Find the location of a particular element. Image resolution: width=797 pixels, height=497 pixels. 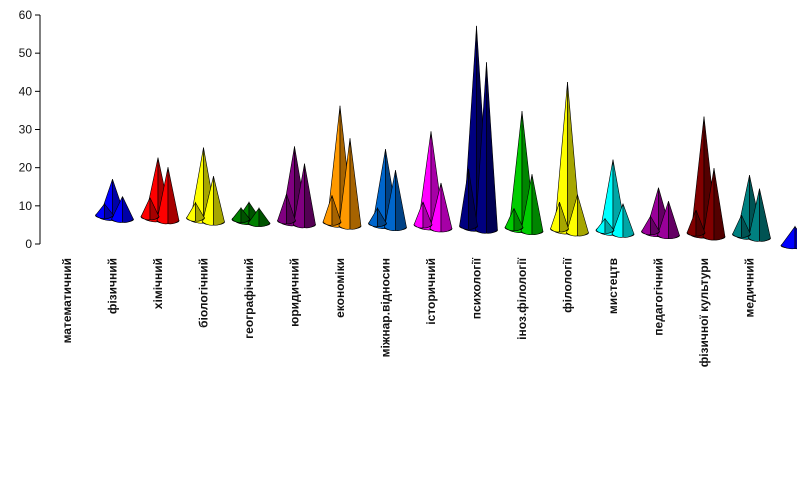

cone-географічний-s3 is located at coordinates (241, 215).